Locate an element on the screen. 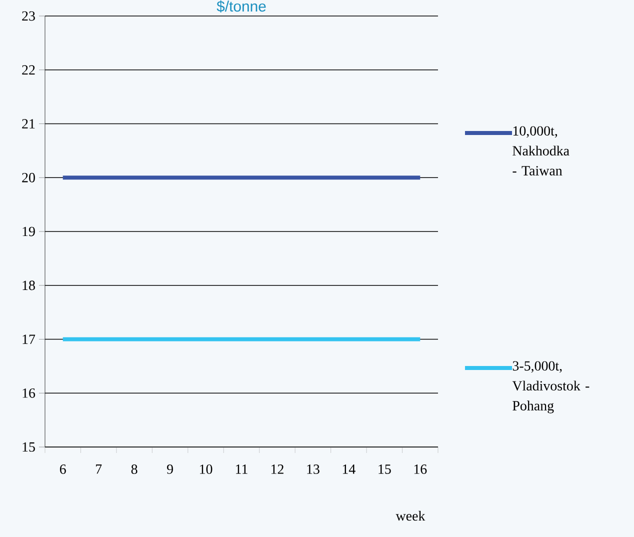 The image size is (634, 537). y-tick-label: 19 is located at coordinates (28, 231).